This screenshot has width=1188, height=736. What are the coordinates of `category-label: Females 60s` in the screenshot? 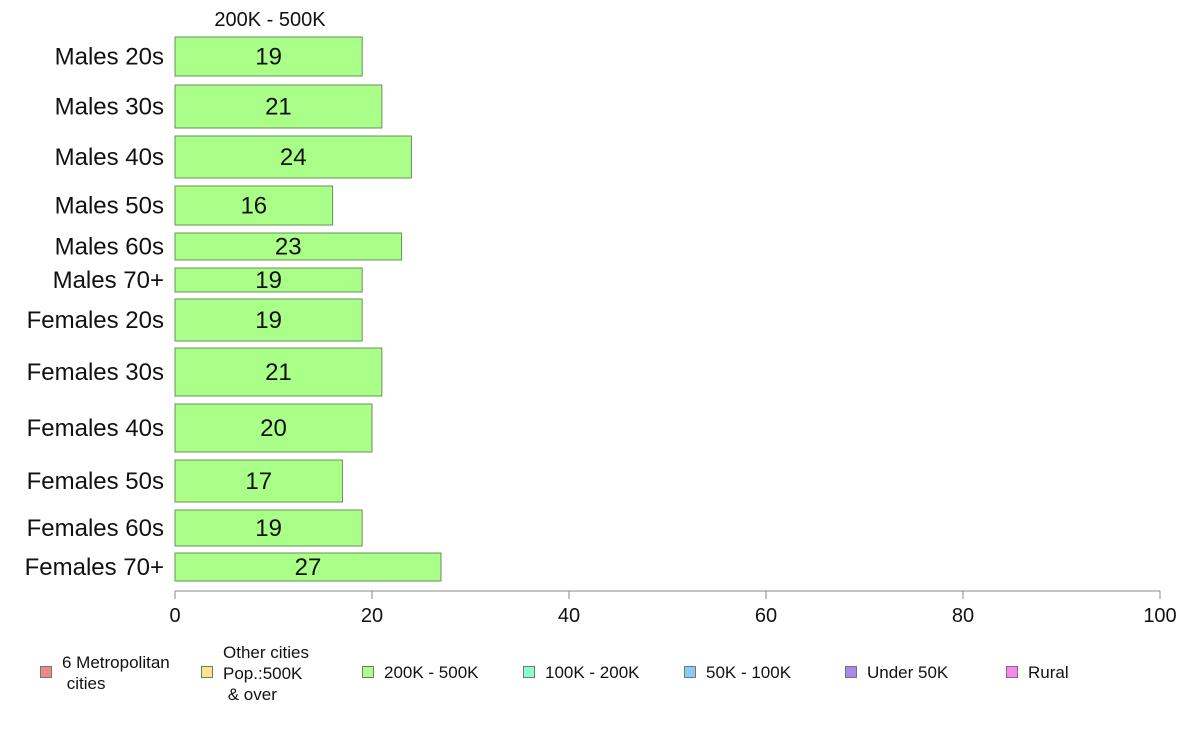 It's located at (95, 528).